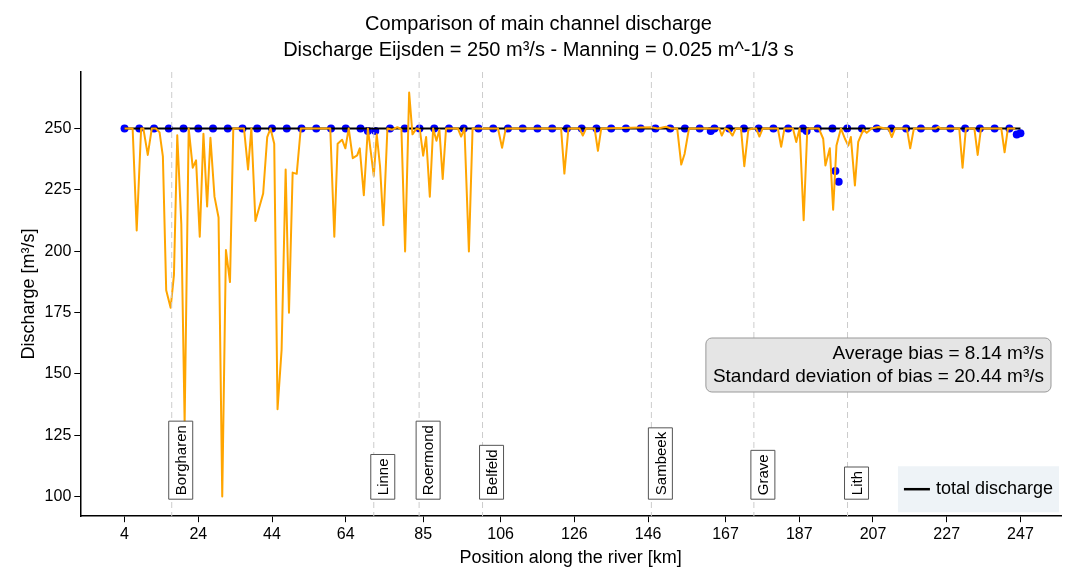 This screenshot has width=1077, height=577. Describe the element at coordinates (58, 434) in the screenshot. I see `y-tick-label: 125` at that location.